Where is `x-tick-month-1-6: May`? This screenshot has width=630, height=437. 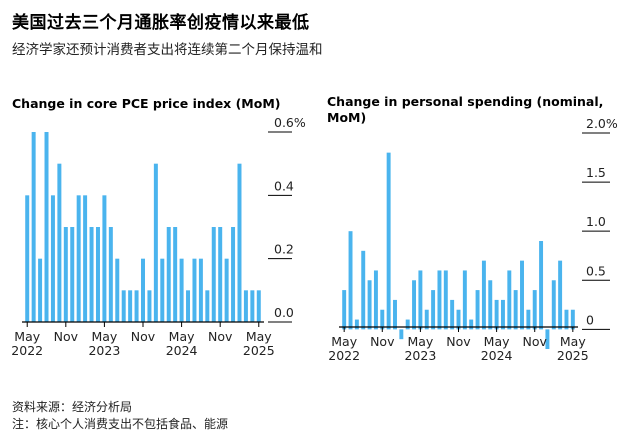
x-tick-month-1-6: May is located at coordinates (573, 341).